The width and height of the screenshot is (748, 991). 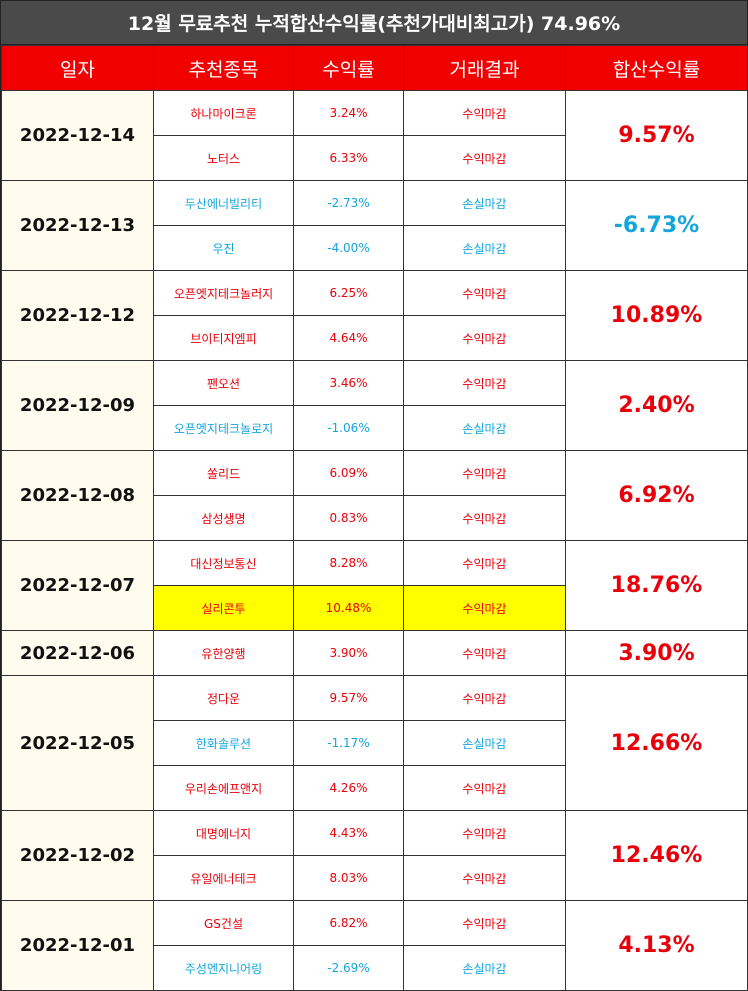 I want to click on table-row: 실리콘투 10.48% 수익마감, so click(x=375, y=608).